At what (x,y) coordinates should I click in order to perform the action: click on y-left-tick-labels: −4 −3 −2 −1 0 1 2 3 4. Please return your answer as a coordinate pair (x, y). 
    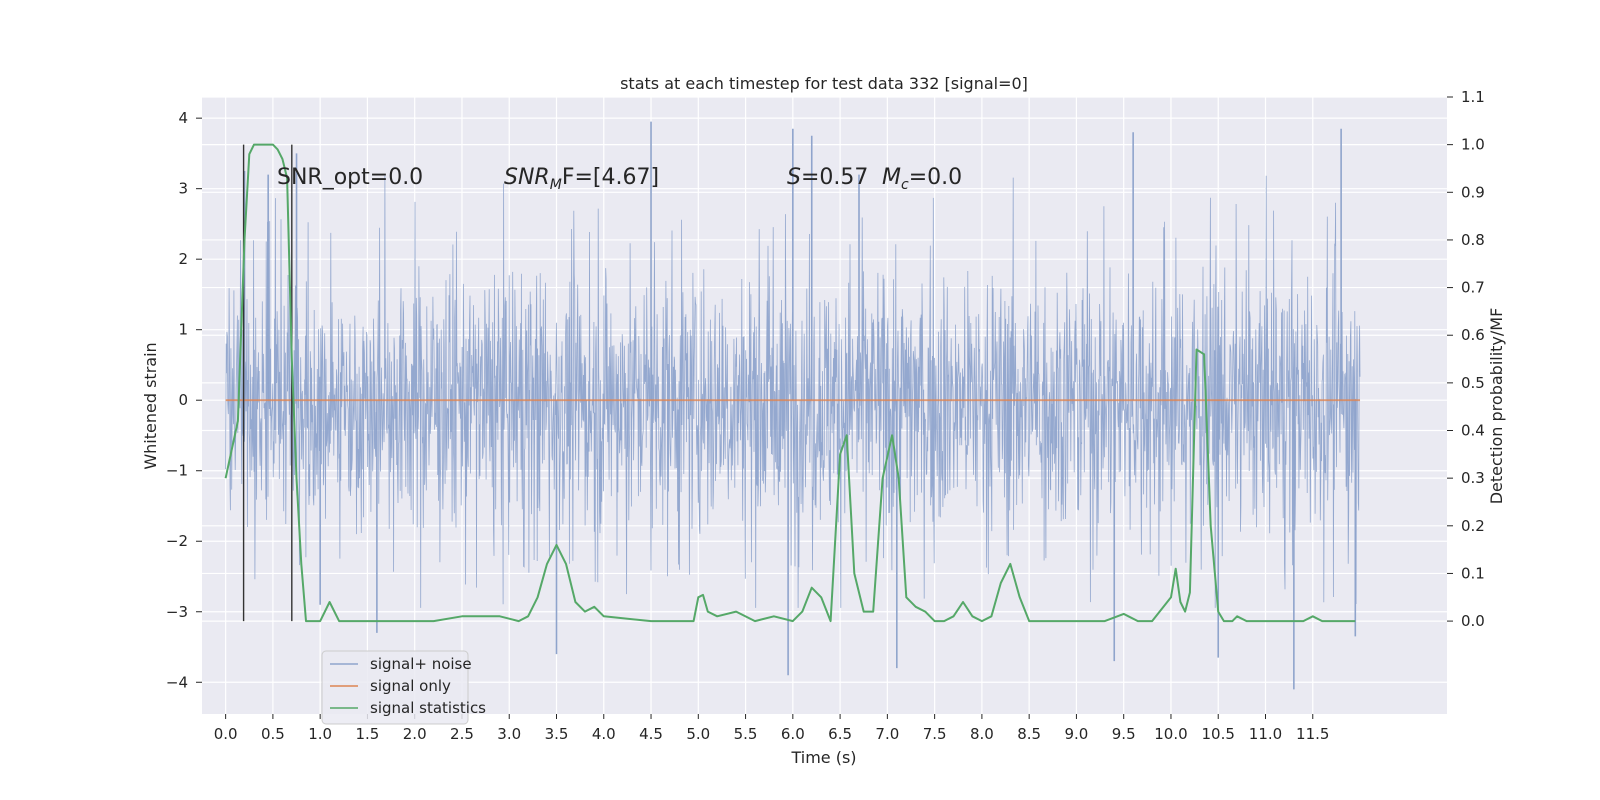
    Looking at the image, I should click on (184, 400).